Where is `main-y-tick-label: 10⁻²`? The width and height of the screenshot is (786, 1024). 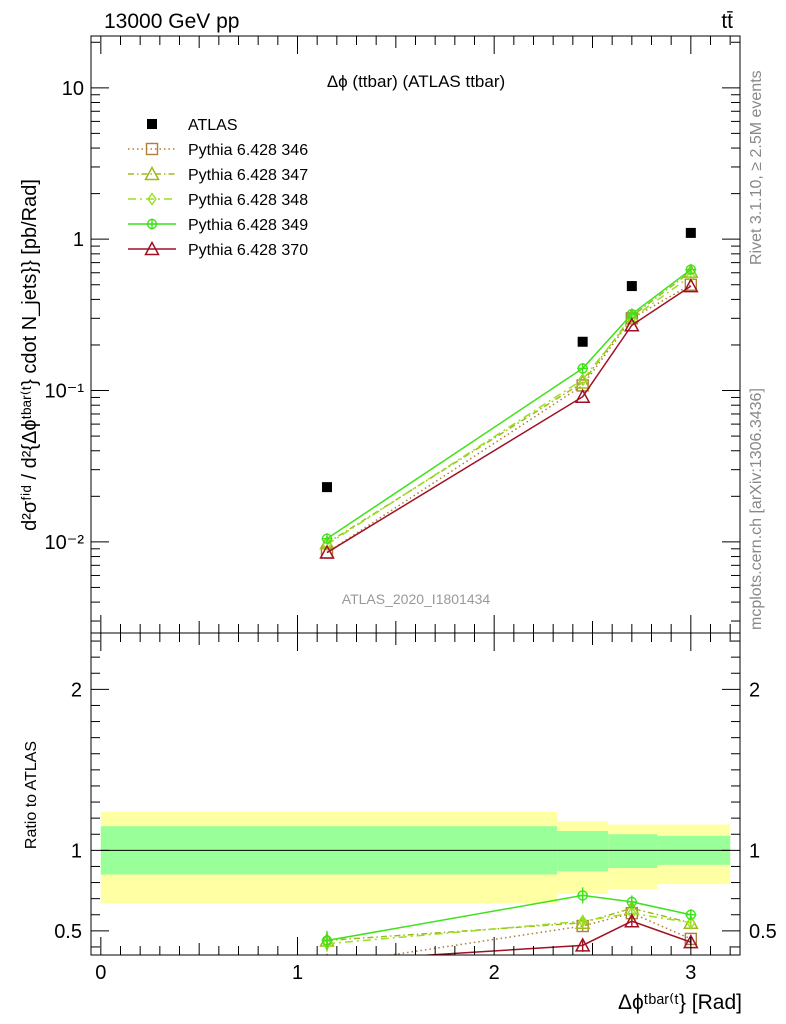
main-y-tick-label: 10⁻² is located at coordinates (65, 543).